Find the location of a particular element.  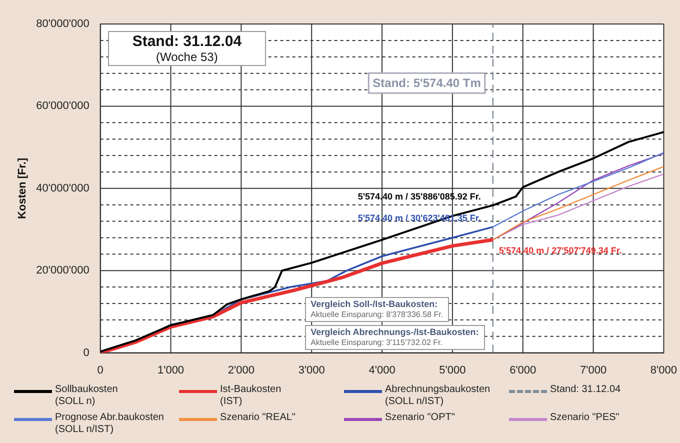

y-tick-label: 60'000'000 is located at coordinates (63, 106).